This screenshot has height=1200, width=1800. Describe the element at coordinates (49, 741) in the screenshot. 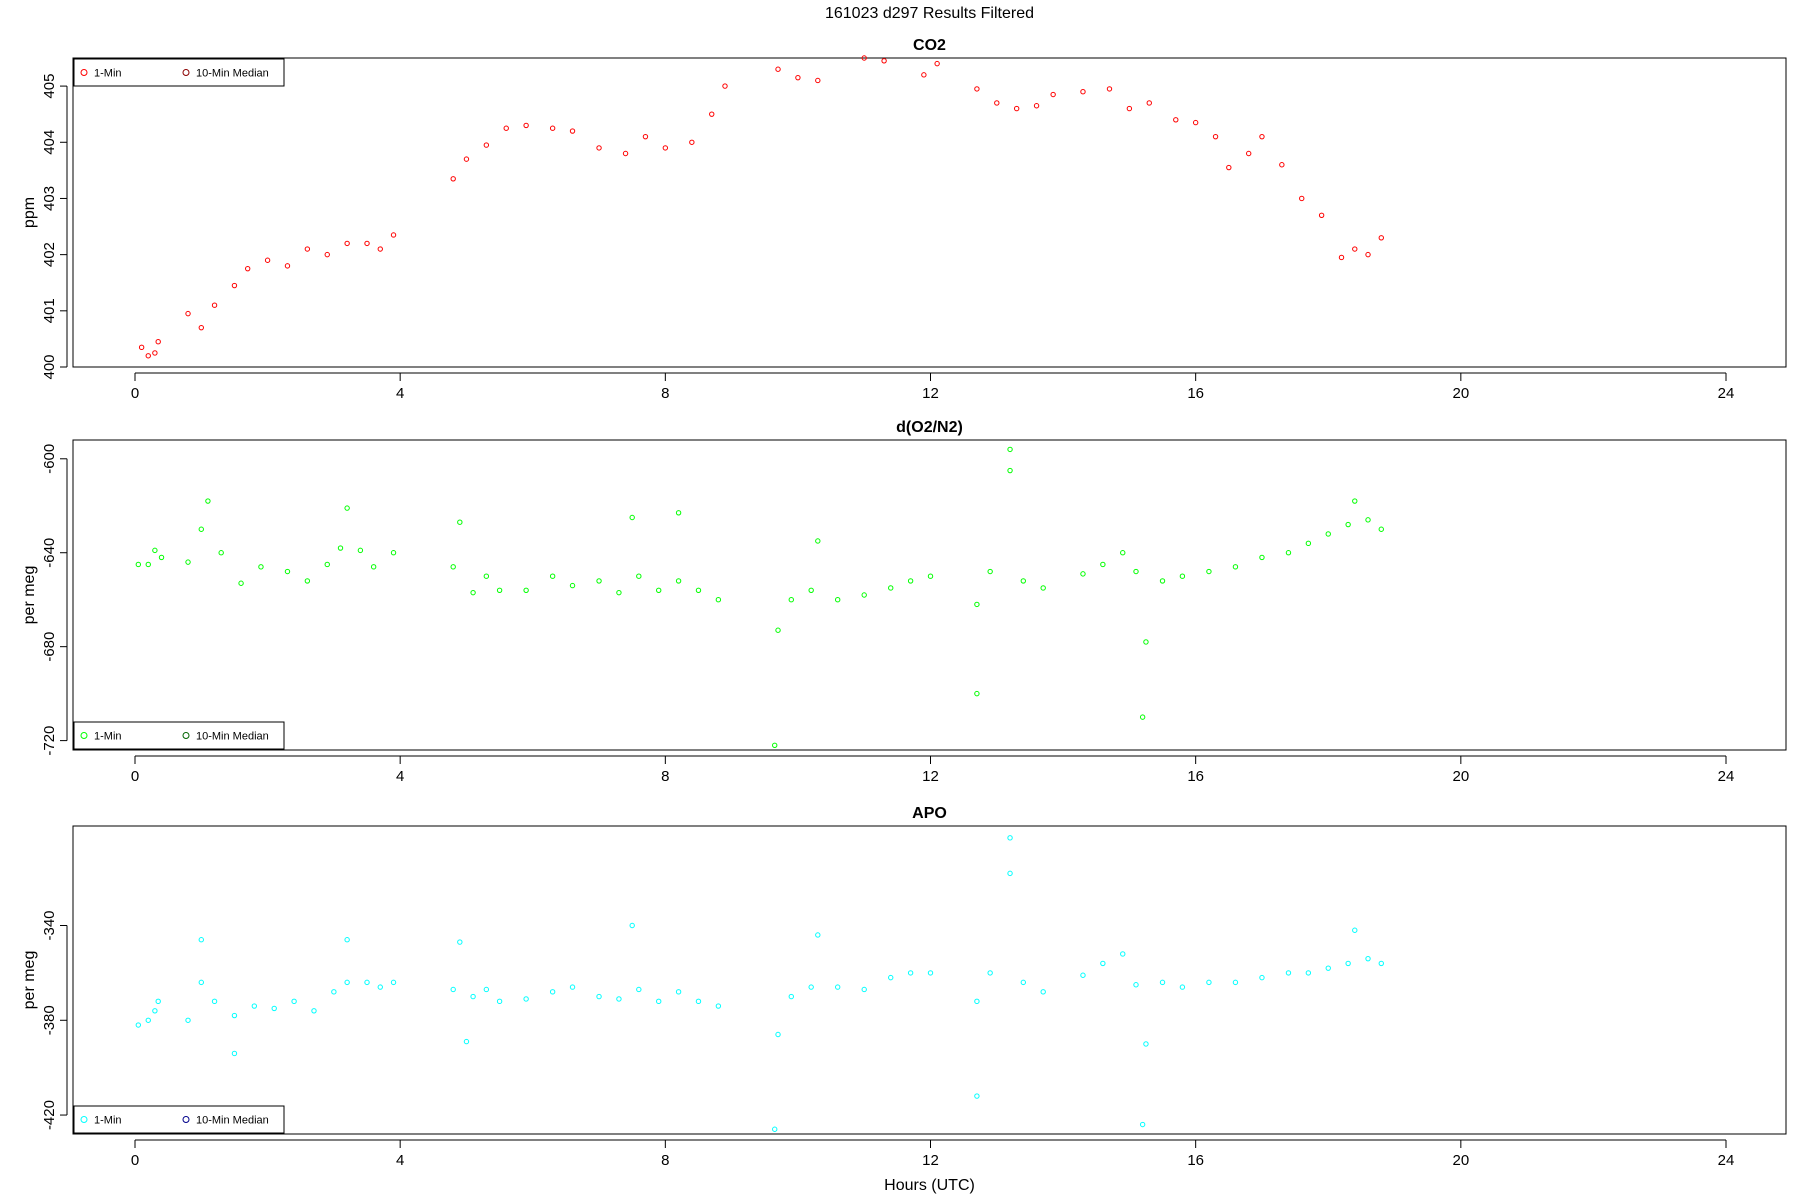

I see `y-tick-label: -720` at that location.